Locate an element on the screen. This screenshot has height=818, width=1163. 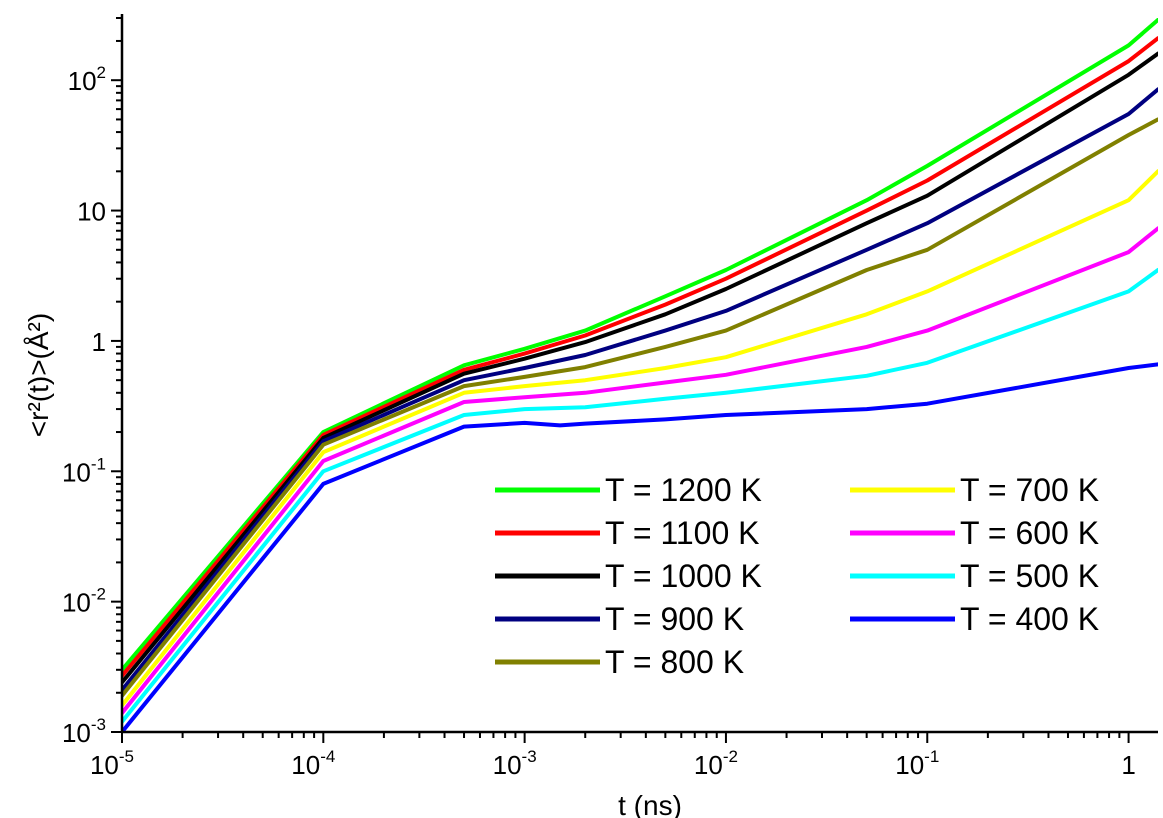
legend-label-0: T = 1200 K is located at coordinates (683, 490).